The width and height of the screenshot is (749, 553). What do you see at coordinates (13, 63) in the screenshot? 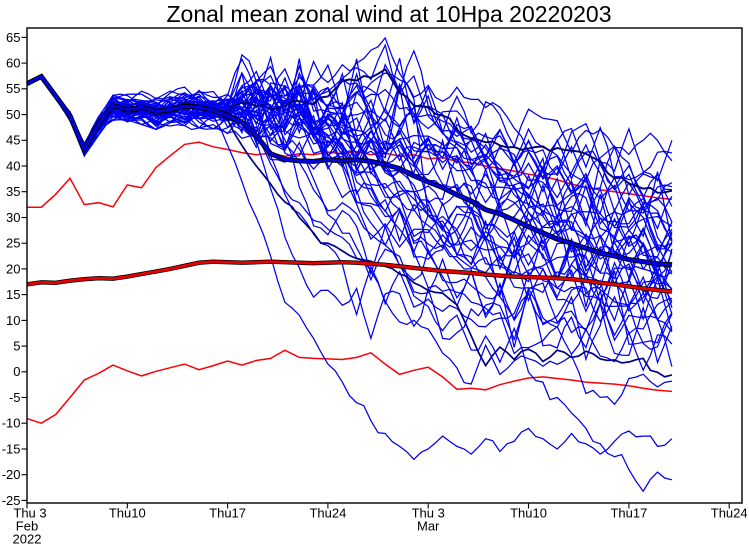
I see `svg-text: 60` at bounding box center [13, 63].